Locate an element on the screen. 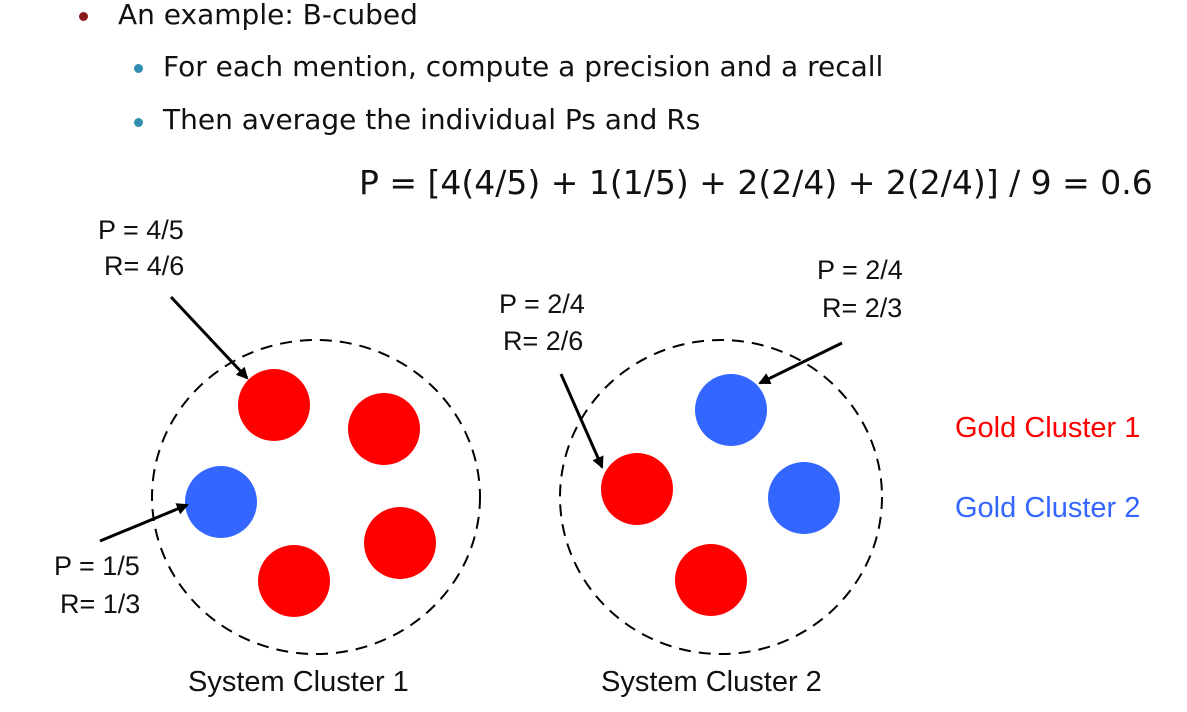  annotation-1-precision: P = 4/5 is located at coordinates (141, 230).